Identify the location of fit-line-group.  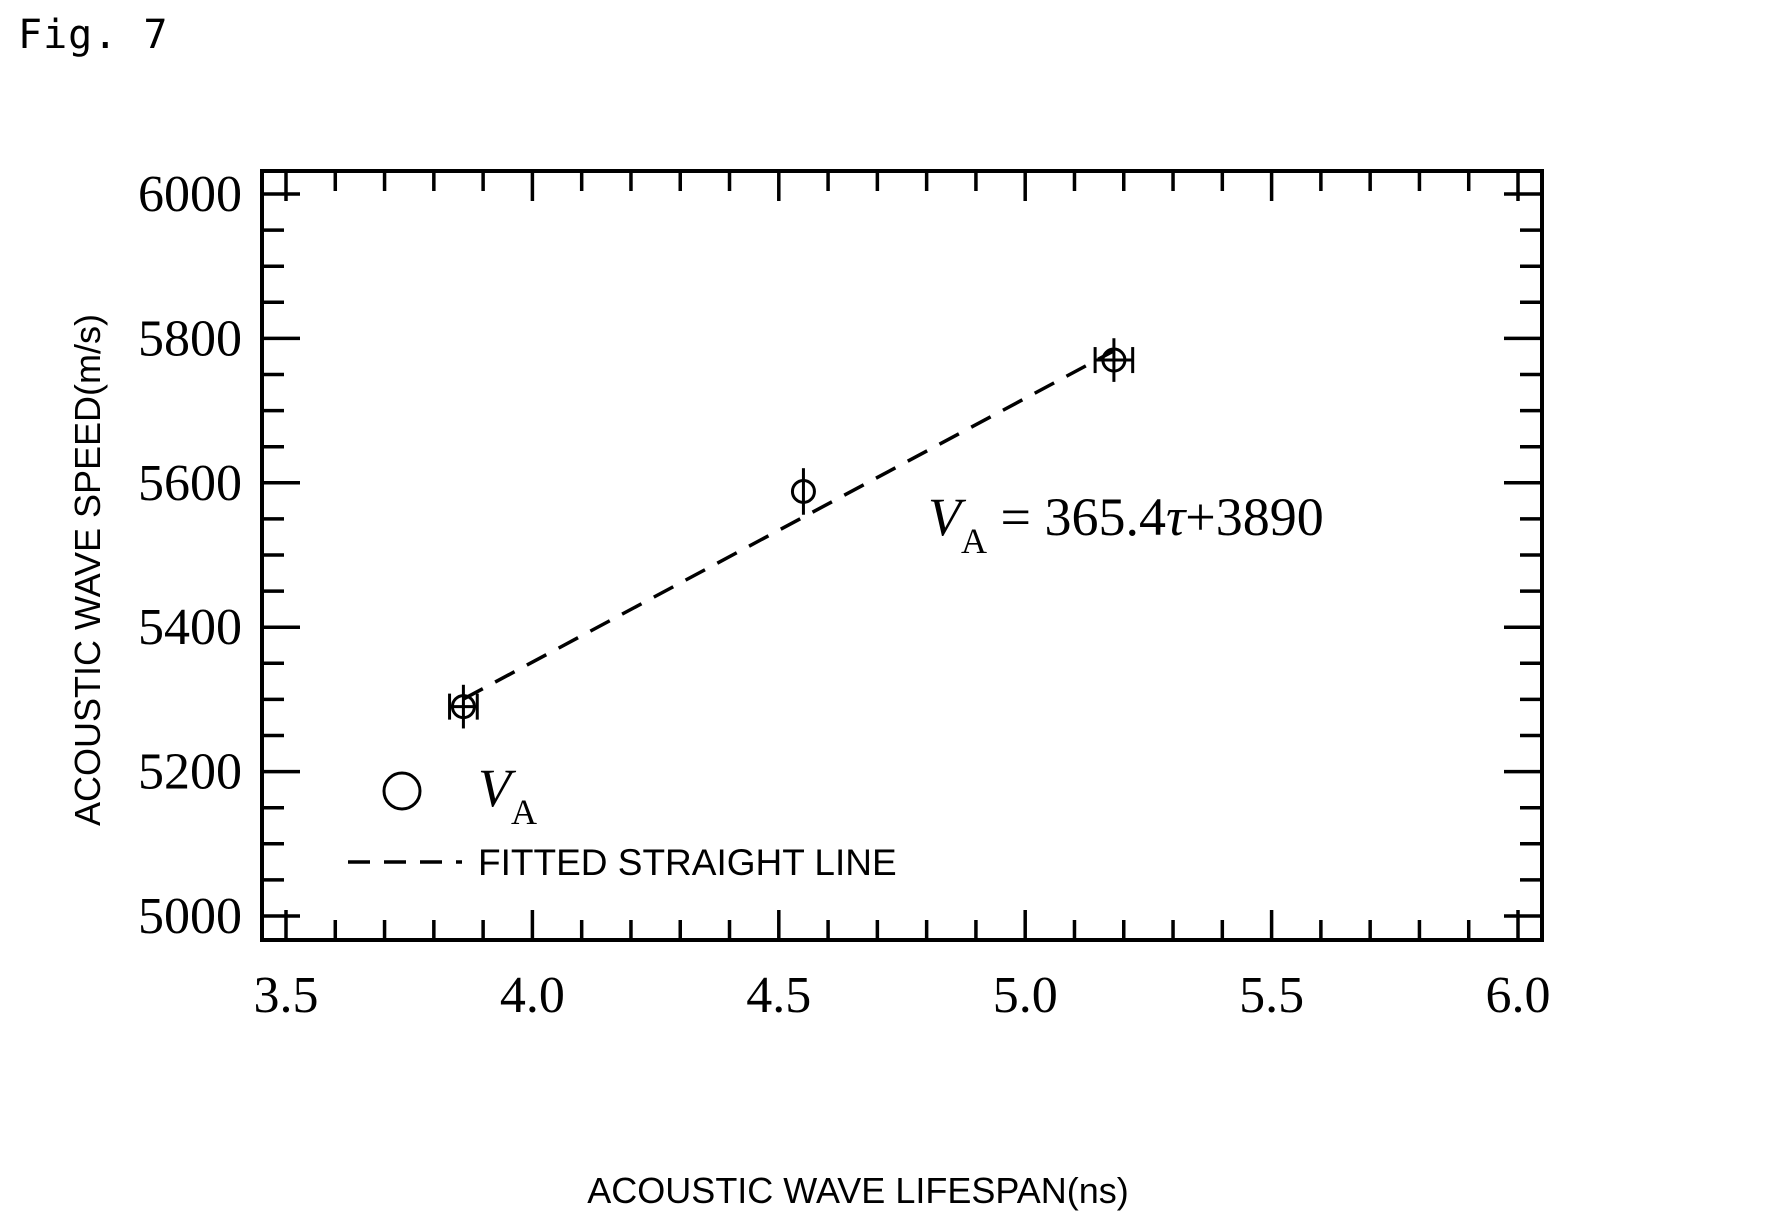
(788, 525).